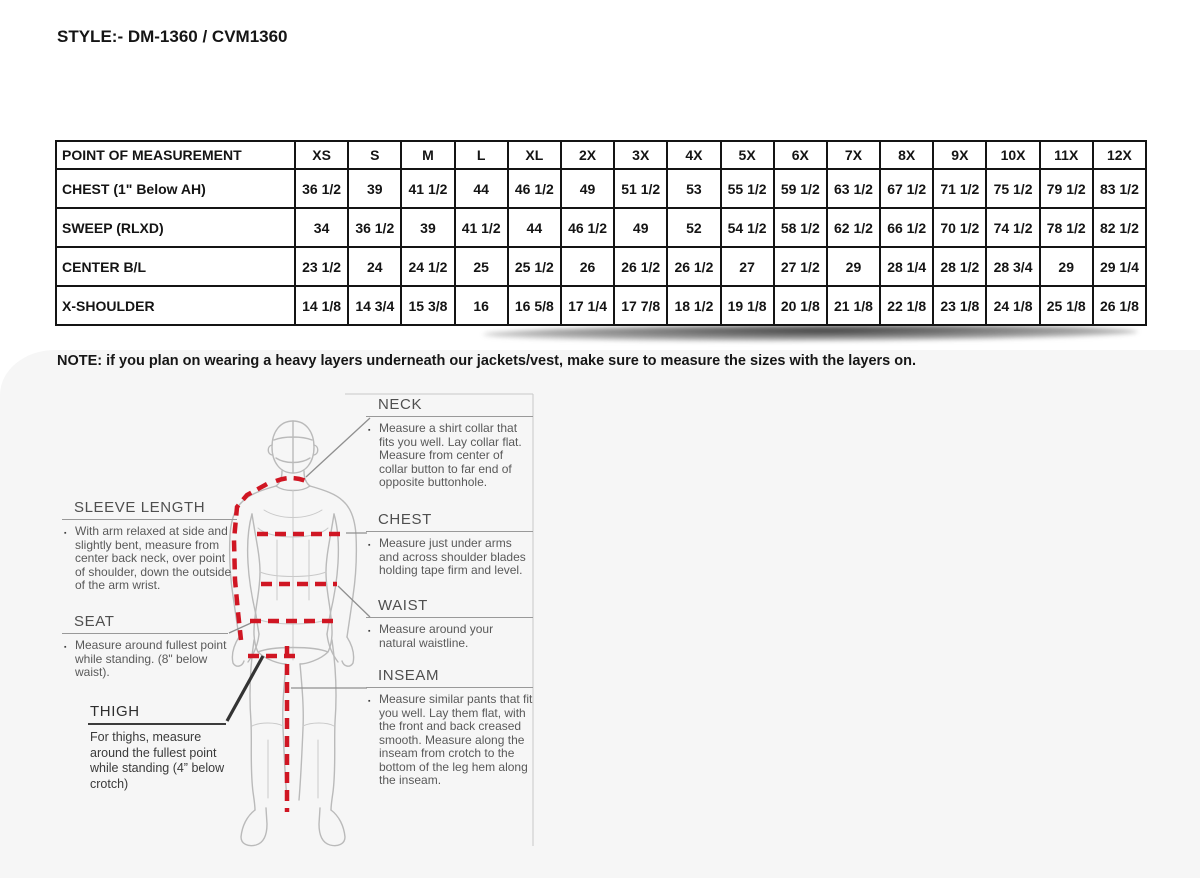 Image resolution: width=1200 pixels, height=878 pixels. Describe the element at coordinates (428, 305) in the screenshot. I see `size-cell: 15 3/8` at that location.